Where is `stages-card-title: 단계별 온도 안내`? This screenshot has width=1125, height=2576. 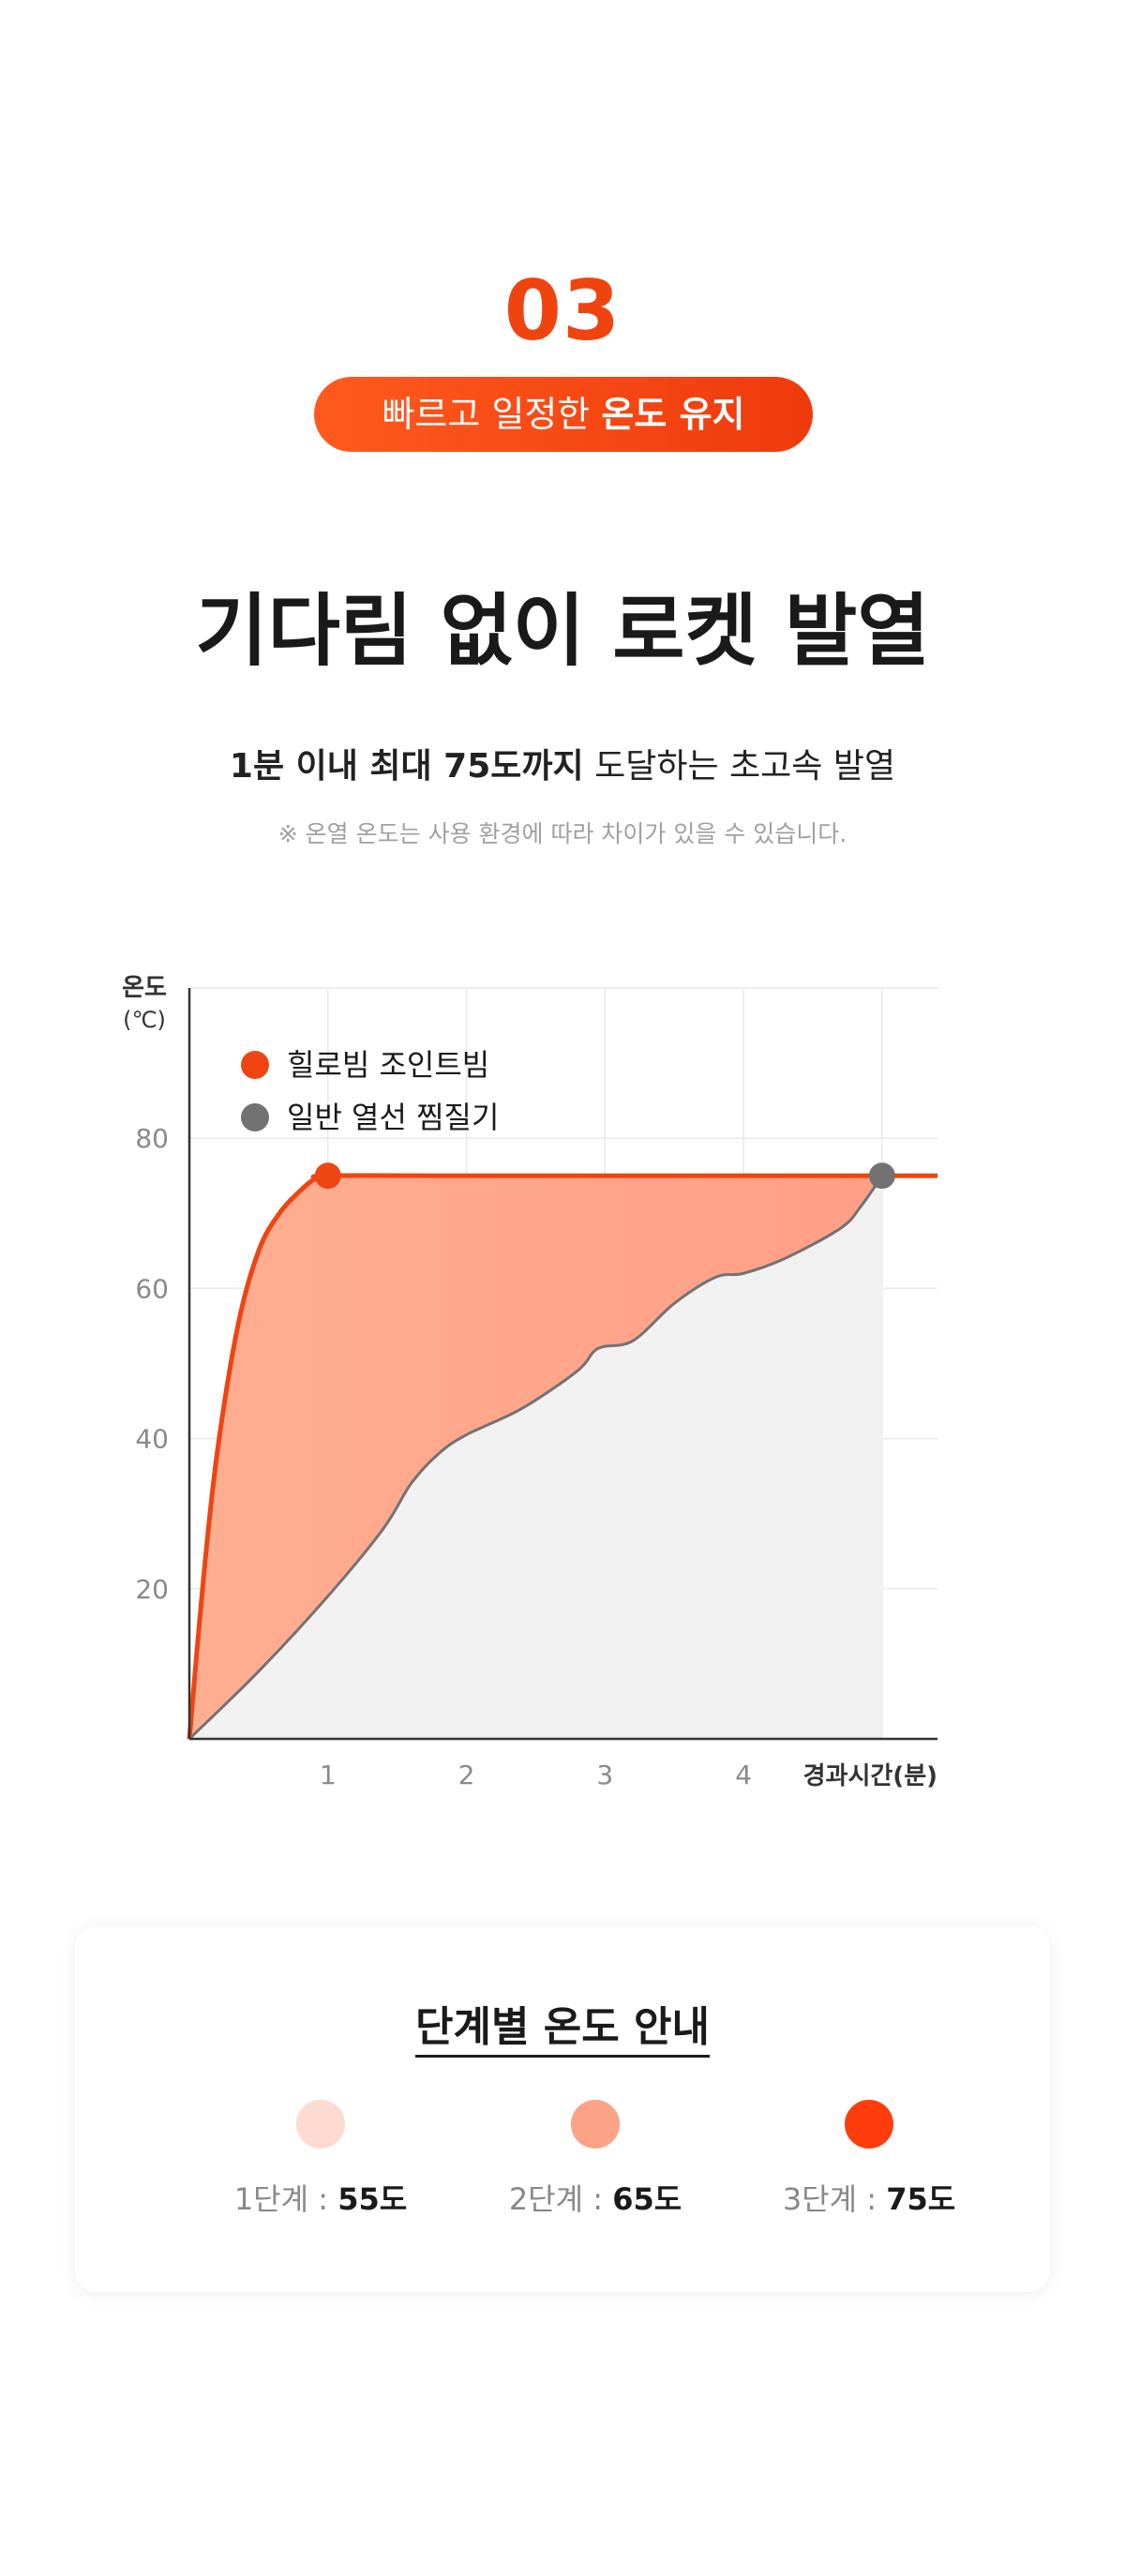 stages-card-title: 단계별 온도 안내 is located at coordinates (562, 2029).